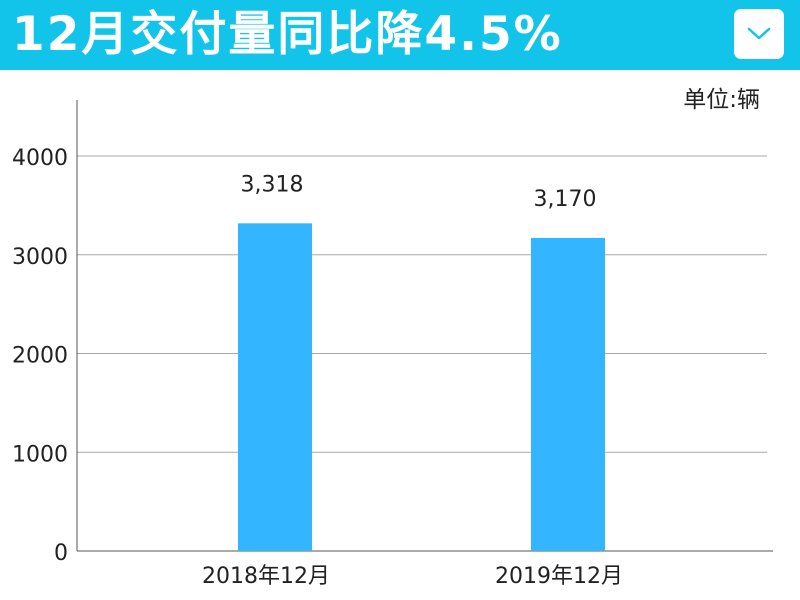  Describe the element at coordinates (40, 356) in the screenshot. I see `y-tick-label: 2000` at that location.